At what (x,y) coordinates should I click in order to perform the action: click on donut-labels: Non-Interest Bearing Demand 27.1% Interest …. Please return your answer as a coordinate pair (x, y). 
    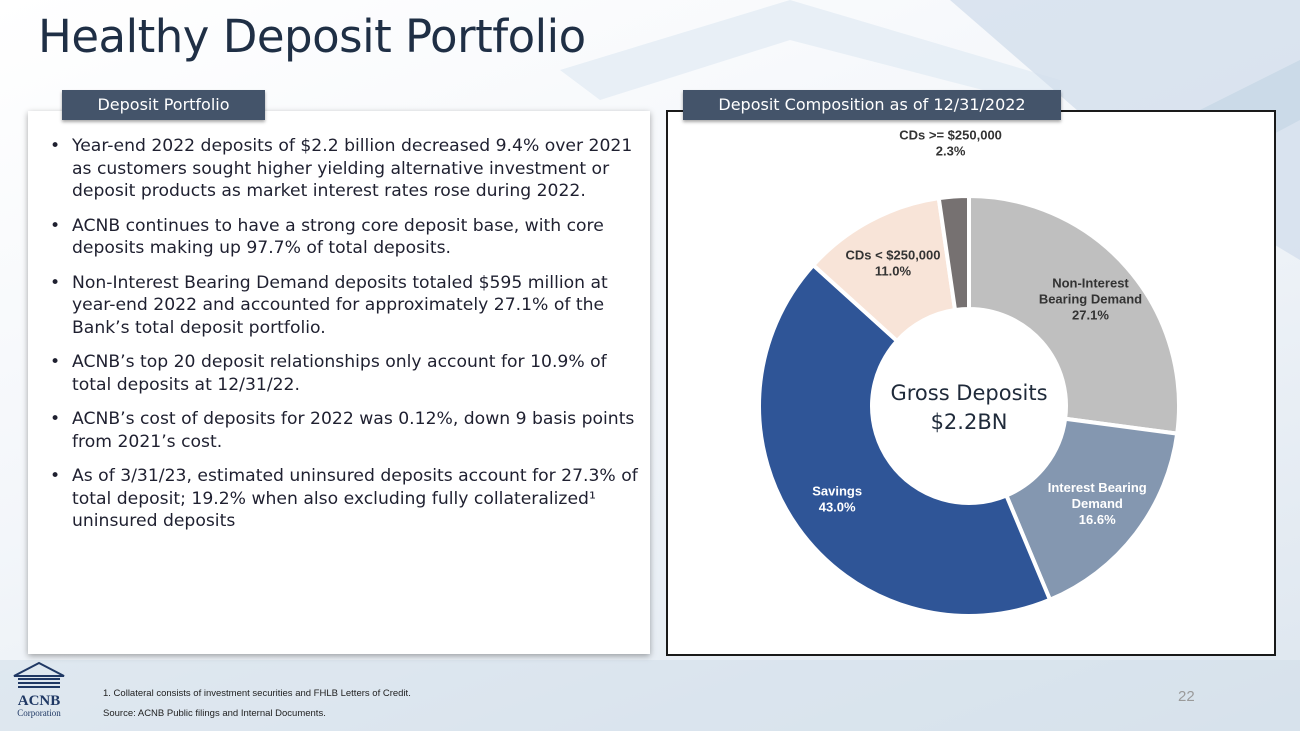
    Looking at the image, I should click on (979, 328).